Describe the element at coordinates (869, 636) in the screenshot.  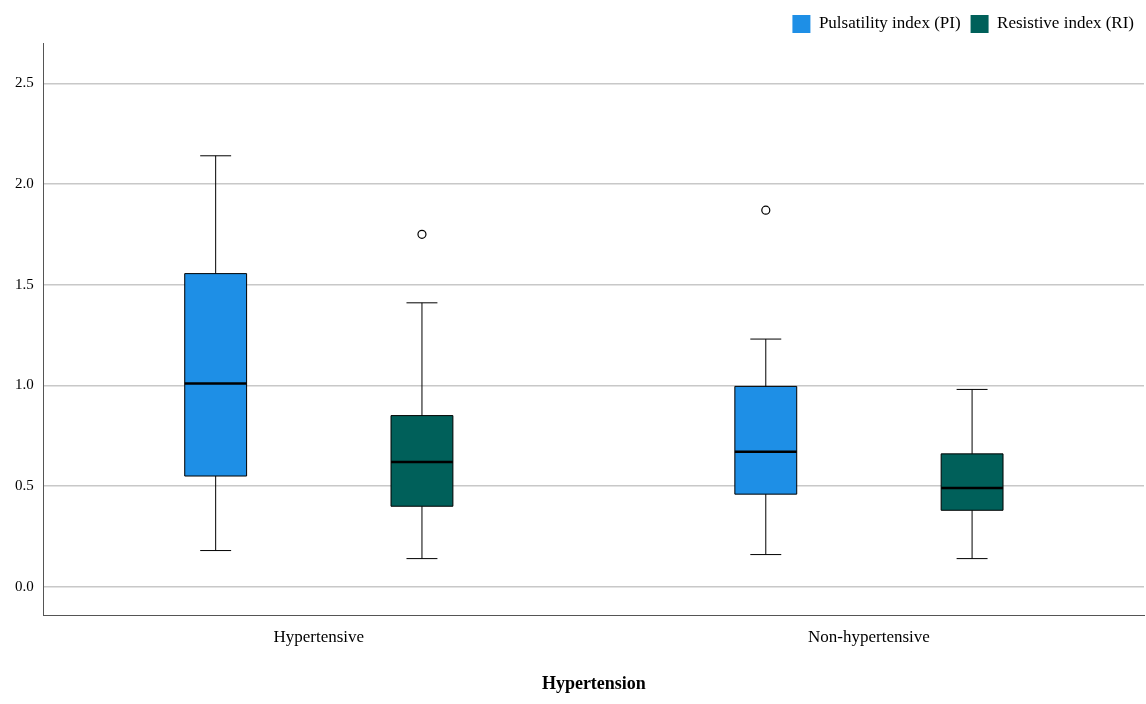
I see `x-tick-label: Non-hypertensive` at that location.